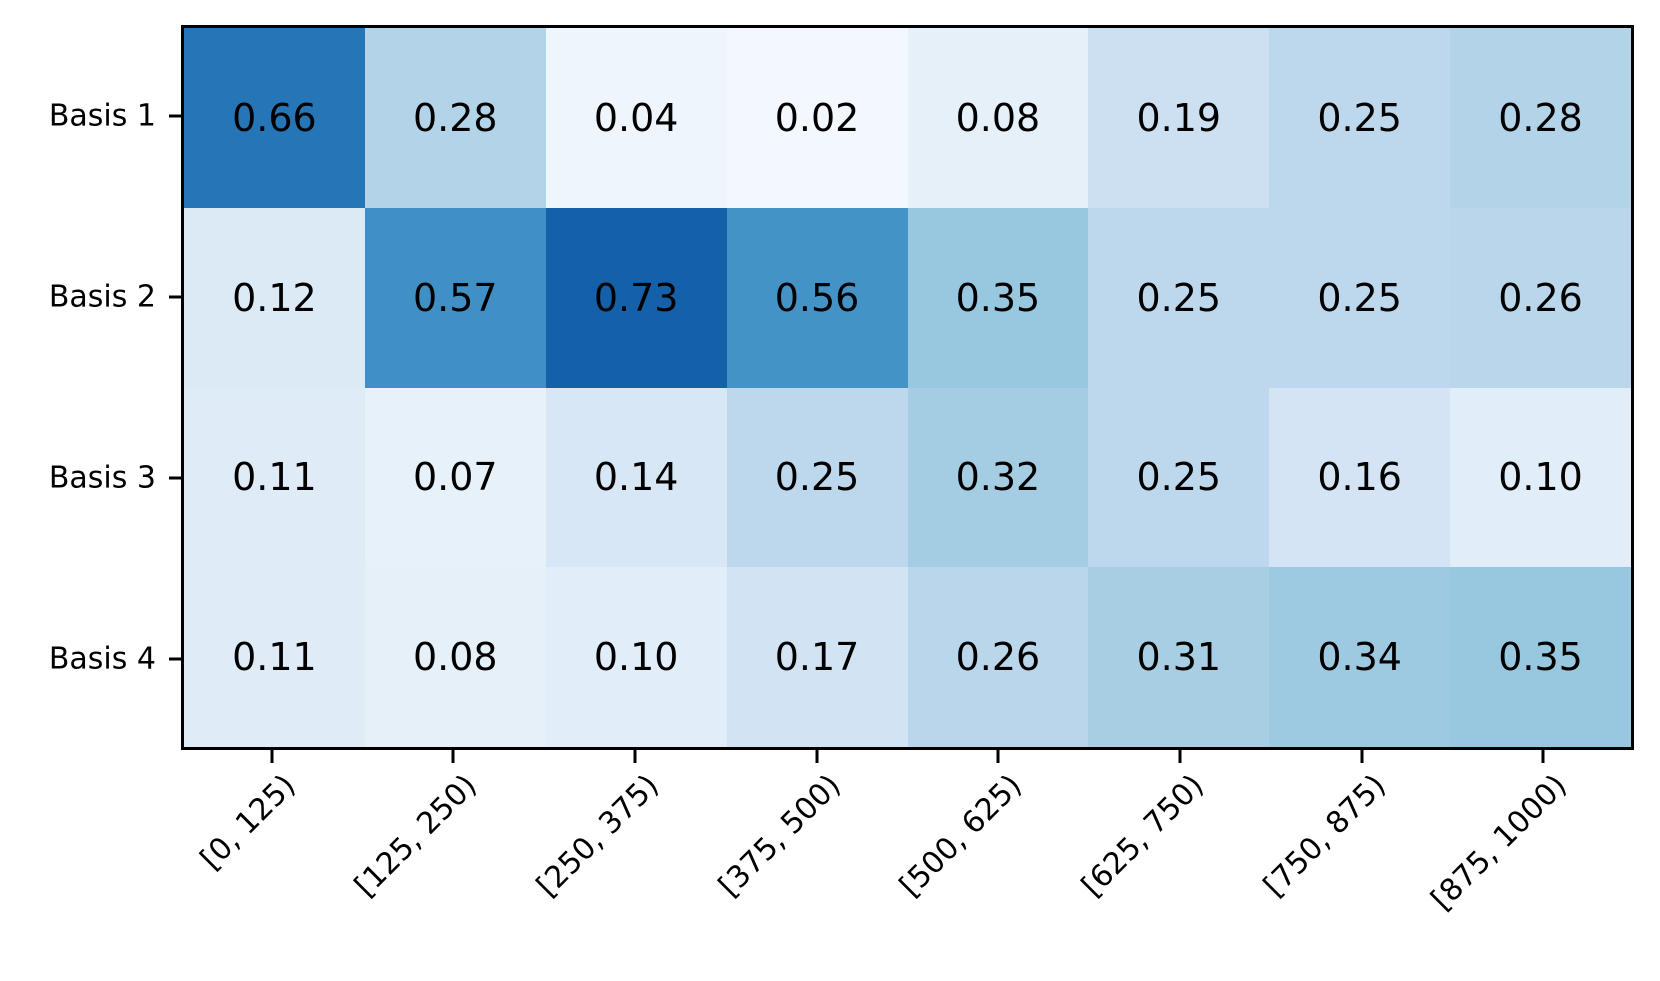 Image resolution: width=1660 pixels, height=981 pixels. Describe the element at coordinates (416, 836) in the screenshot. I see `x-tick-label: [125, 250)` at that location.